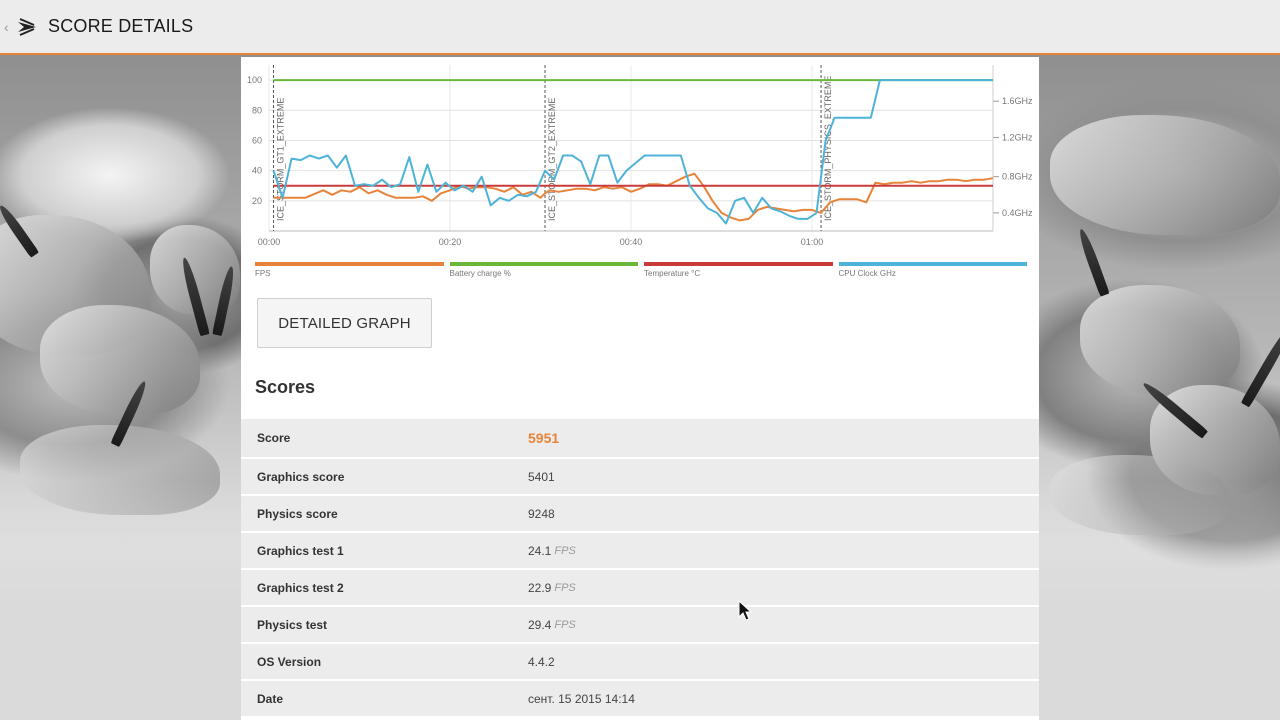 The image size is (1280, 720). Describe the element at coordinates (6, 26) in the screenshot. I see `back-chevron-icon: ‹` at that location.